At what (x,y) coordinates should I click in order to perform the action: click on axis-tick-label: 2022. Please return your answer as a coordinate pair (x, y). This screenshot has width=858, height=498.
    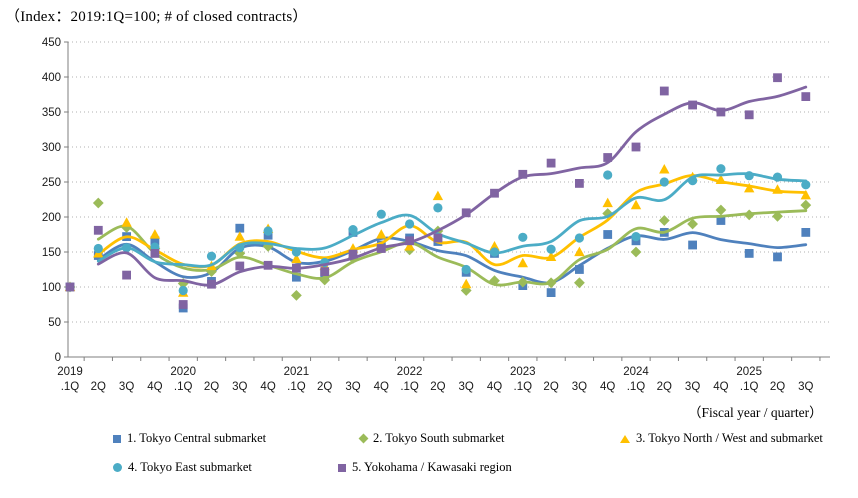
    Looking at the image, I should click on (410, 372).